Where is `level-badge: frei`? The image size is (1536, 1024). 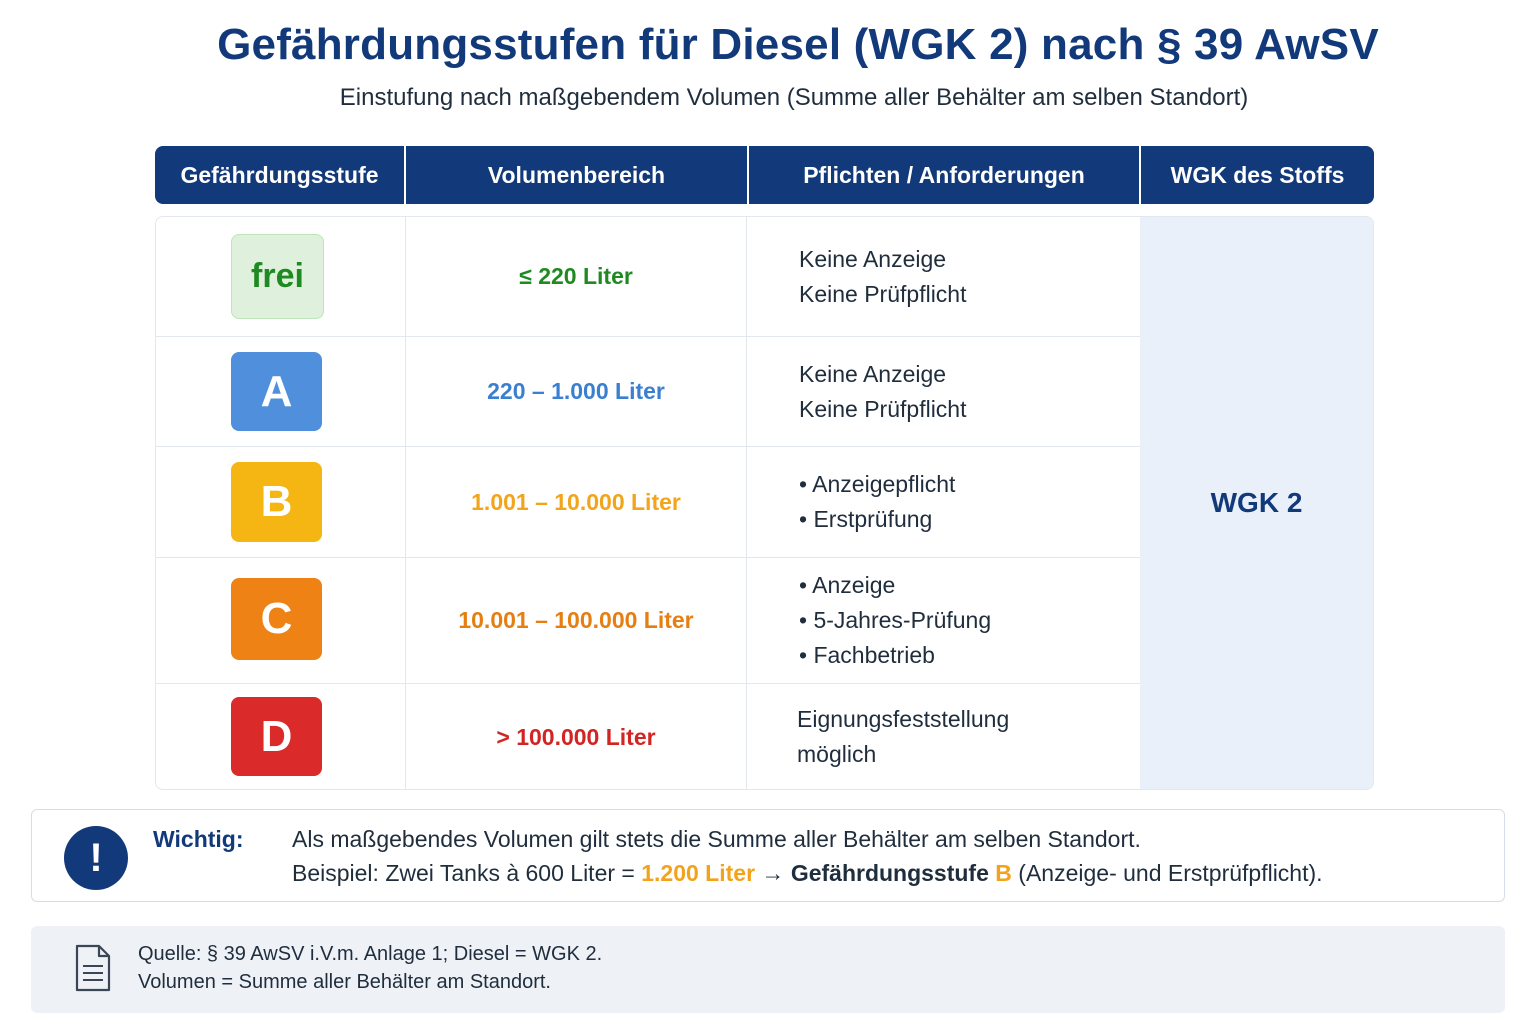
level-badge: frei is located at coordinates (277, 276).